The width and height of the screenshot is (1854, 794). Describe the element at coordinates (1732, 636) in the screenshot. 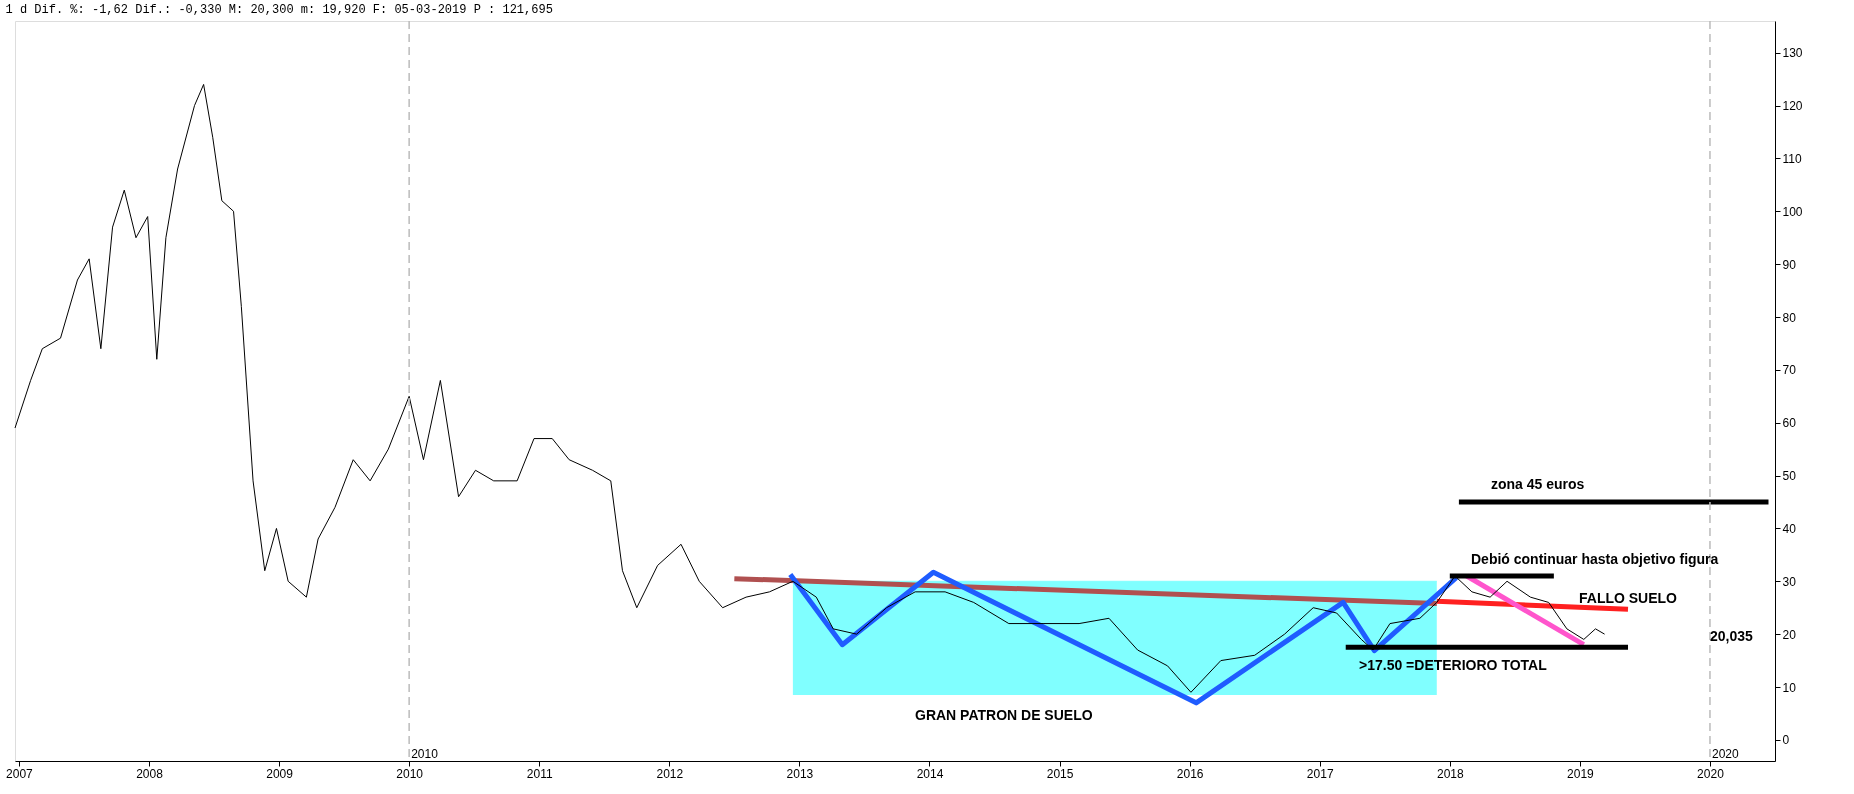

I see `annotation: 20,035` at that location.